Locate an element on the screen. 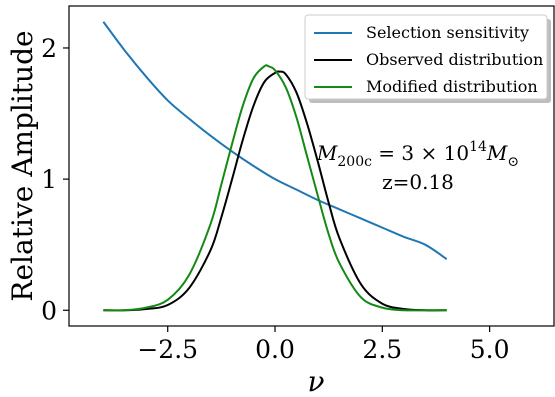 The height and width of the screenshot is (397, 555). legend-box is located at coordinates (426, 57).